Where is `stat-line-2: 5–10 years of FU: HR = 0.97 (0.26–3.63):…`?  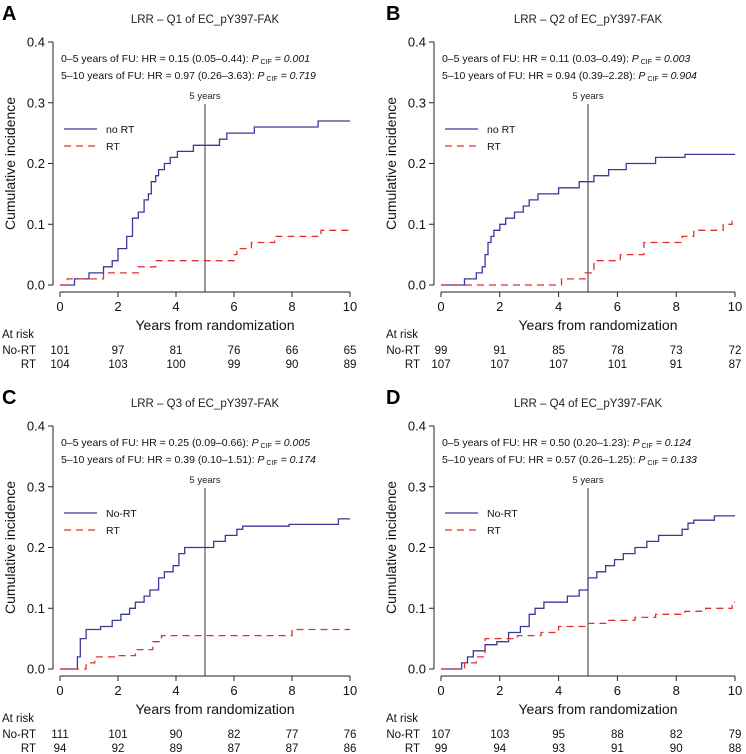 stat-line-2: 5–10 years of FU: HR = 0.97 (0.26–3.63):… is located at coordinates (188, 76).